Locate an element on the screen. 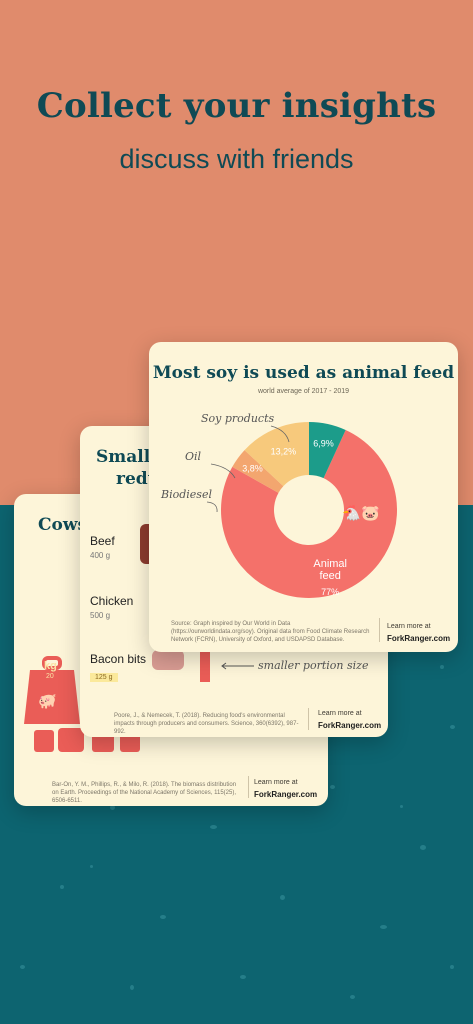 The height and width of the screenshot is (1024, 473). bacon-image is located at coordinates (168, 660).